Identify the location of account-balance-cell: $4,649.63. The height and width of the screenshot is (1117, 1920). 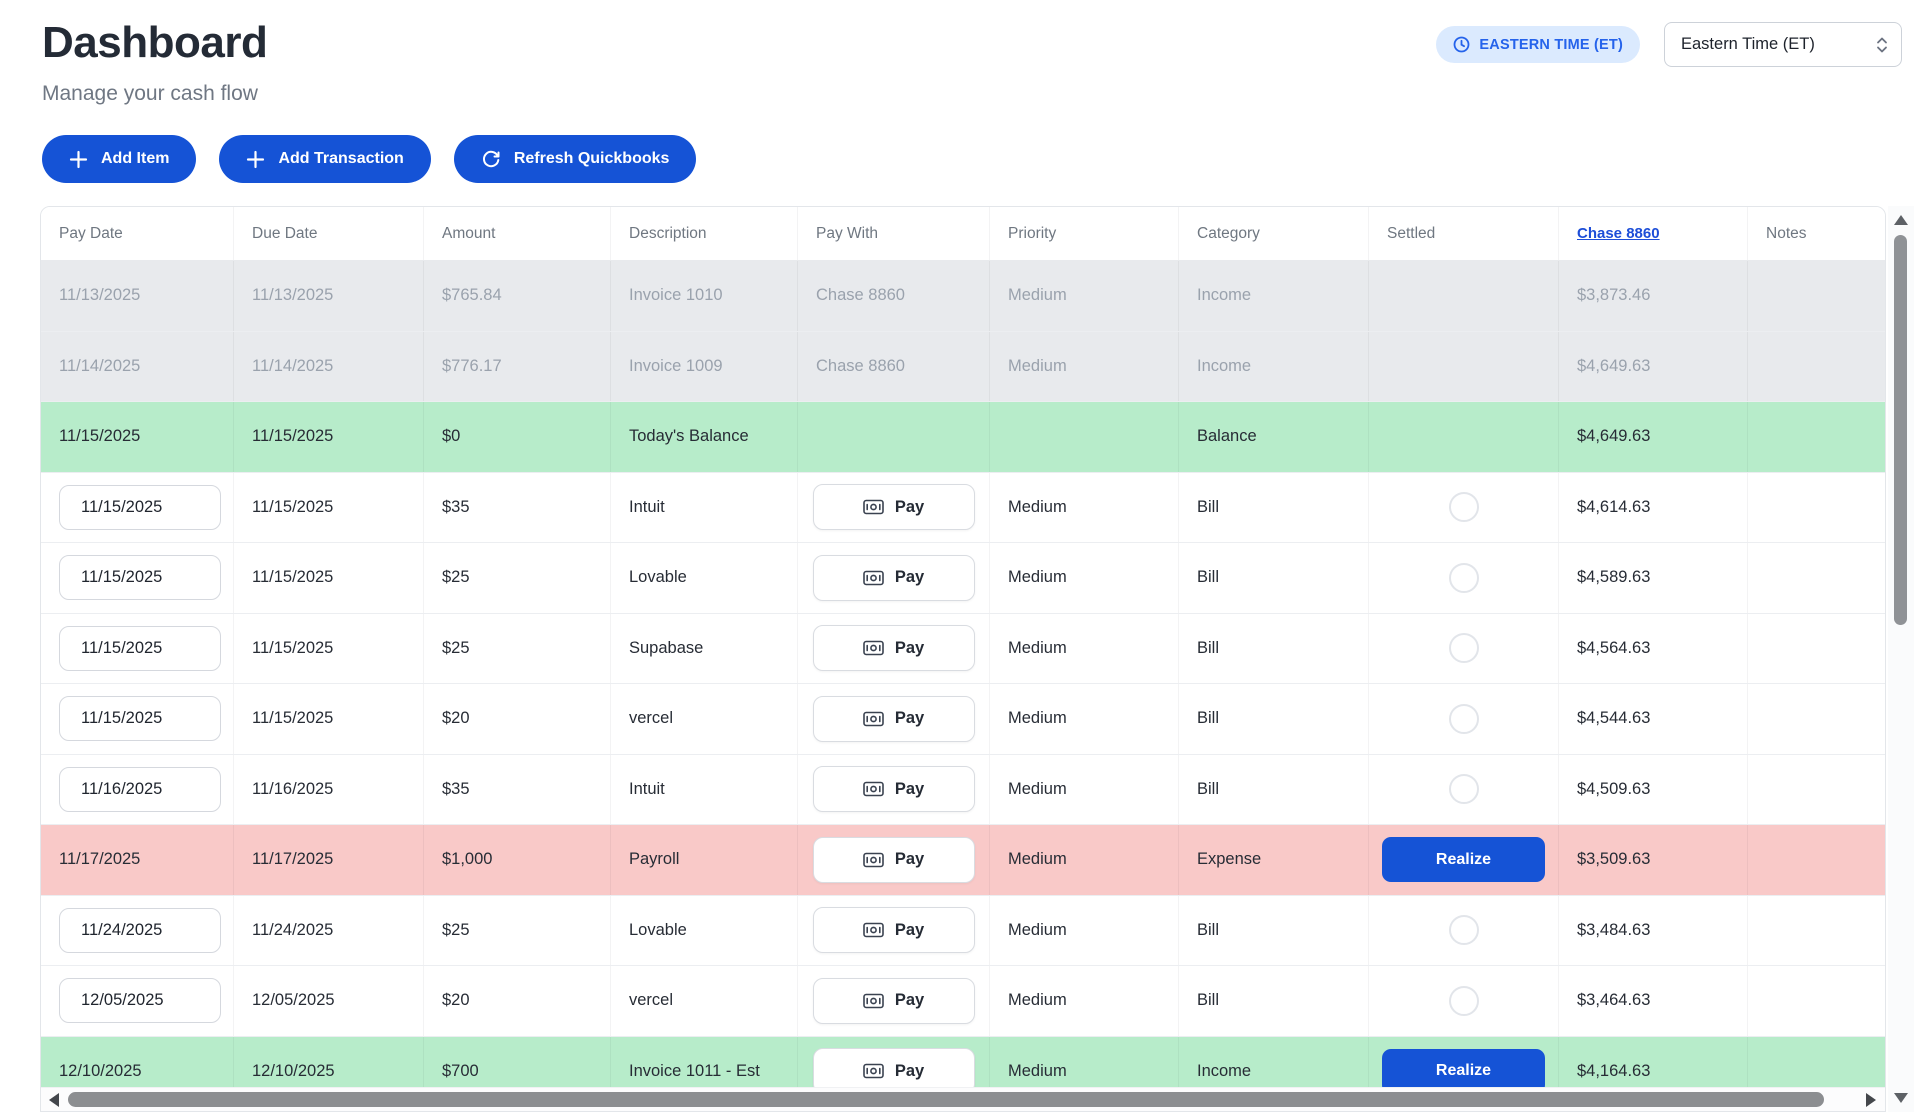
(1653, 366).